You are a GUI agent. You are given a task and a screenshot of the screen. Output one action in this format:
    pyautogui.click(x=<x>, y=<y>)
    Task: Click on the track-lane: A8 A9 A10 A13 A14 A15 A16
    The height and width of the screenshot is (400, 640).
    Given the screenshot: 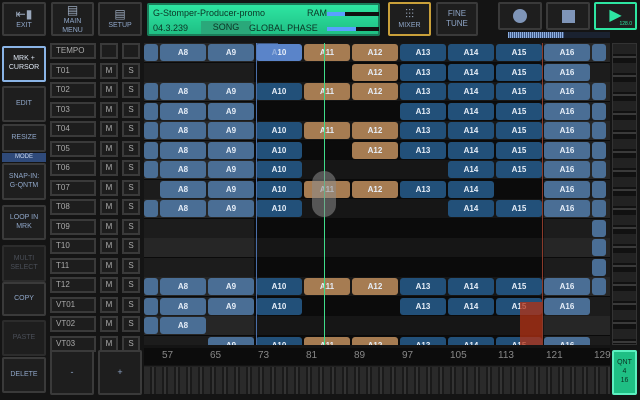 What is the action you would take?
    pyautogui.click(x=377, y=306)
    